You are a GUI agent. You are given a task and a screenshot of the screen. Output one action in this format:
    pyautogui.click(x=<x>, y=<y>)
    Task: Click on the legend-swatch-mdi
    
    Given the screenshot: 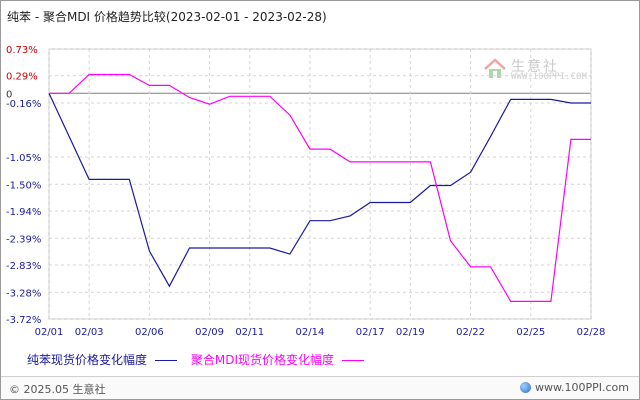 What is the action you would take?
    pyautogui.click(x=352, y=360)
    